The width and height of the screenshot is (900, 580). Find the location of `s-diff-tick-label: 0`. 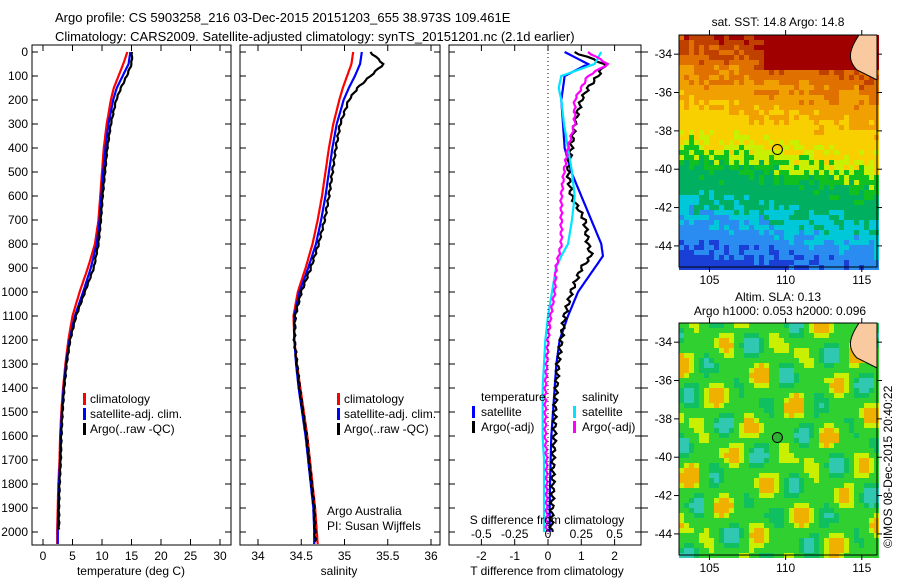

s-diff-tick-label: 0 is located at coordinates (548, 534).